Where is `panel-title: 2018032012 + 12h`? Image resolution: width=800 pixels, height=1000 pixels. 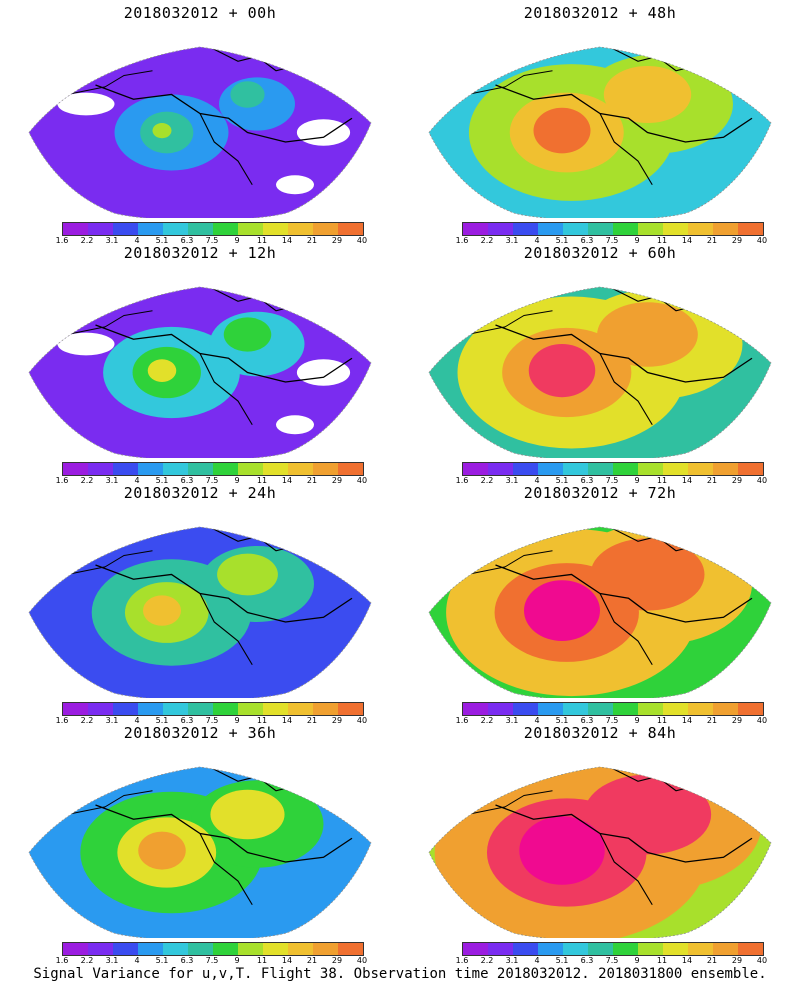 panel-title: 2018032012 + 12h is located at coordinates (200, 253).